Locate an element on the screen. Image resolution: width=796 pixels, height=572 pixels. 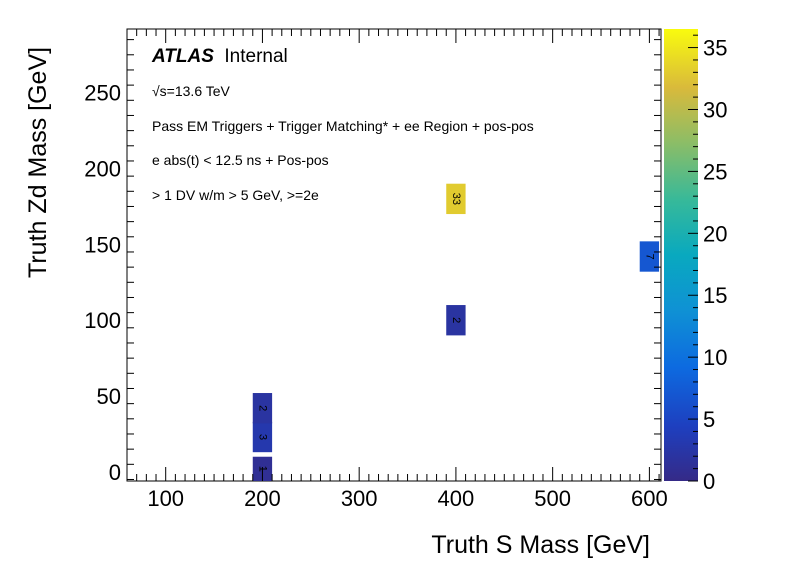
y-tick-label: 0 is located at coordinates (115, 472).